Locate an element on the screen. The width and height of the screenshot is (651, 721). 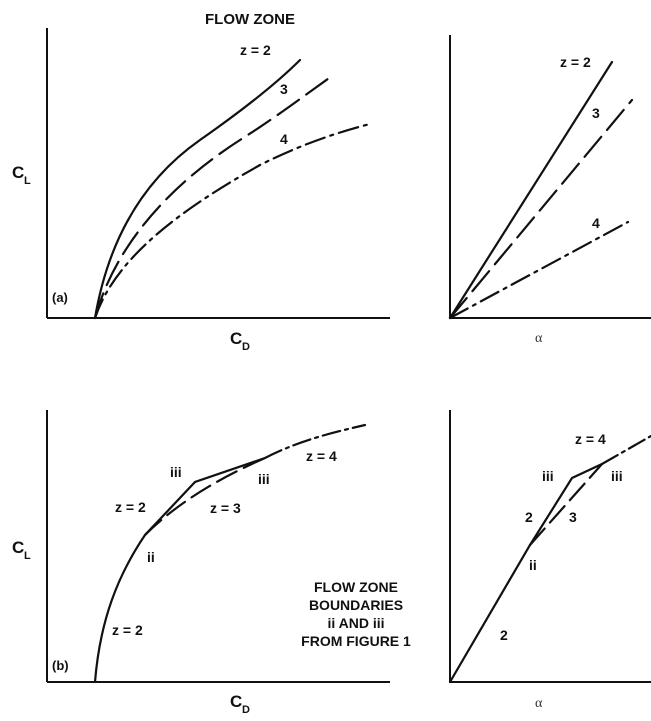
annotation-z2-lower: z = 2 is located at coordinates (127, 630).